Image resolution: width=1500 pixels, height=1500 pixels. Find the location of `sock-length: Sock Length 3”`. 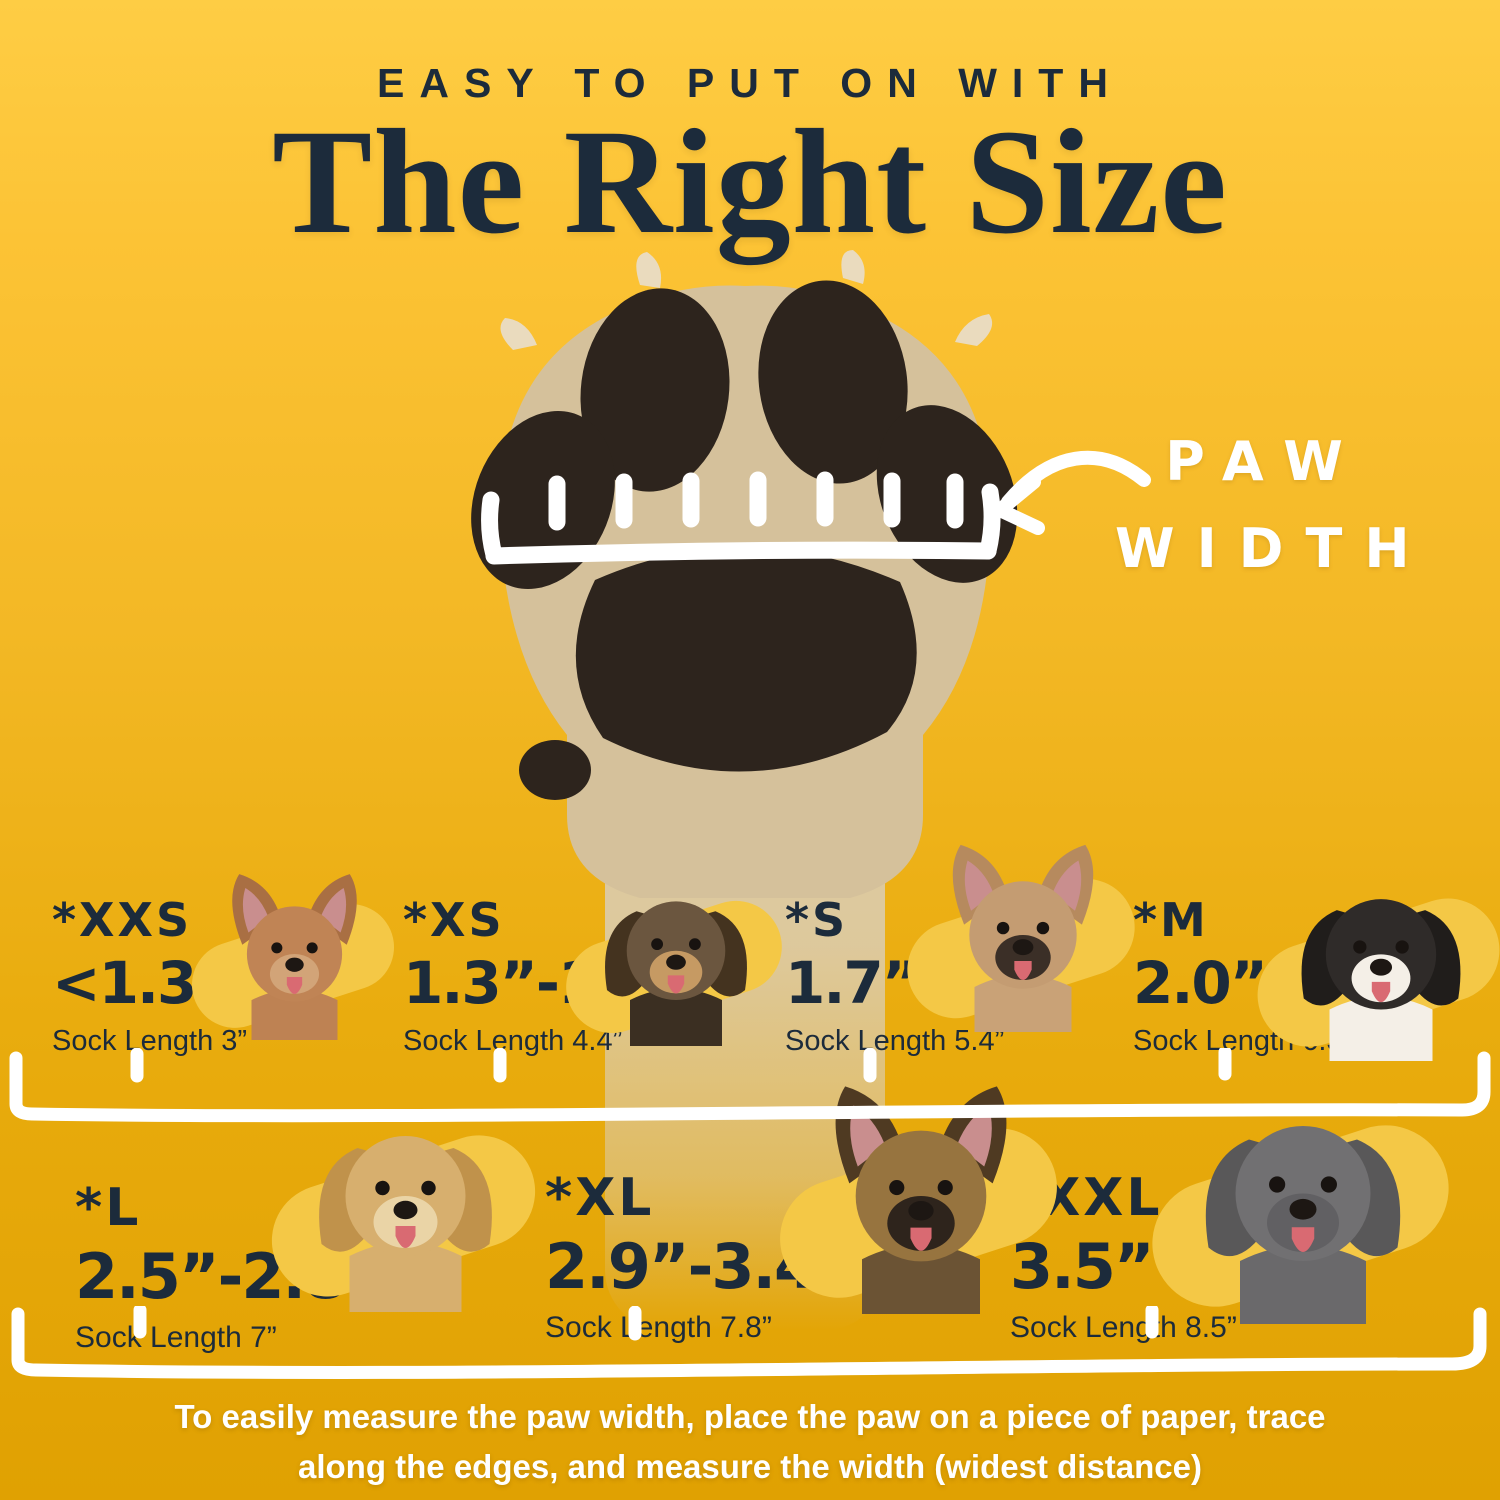

sock-length: Sock Length 3” is located at coordinates (150, 1041).